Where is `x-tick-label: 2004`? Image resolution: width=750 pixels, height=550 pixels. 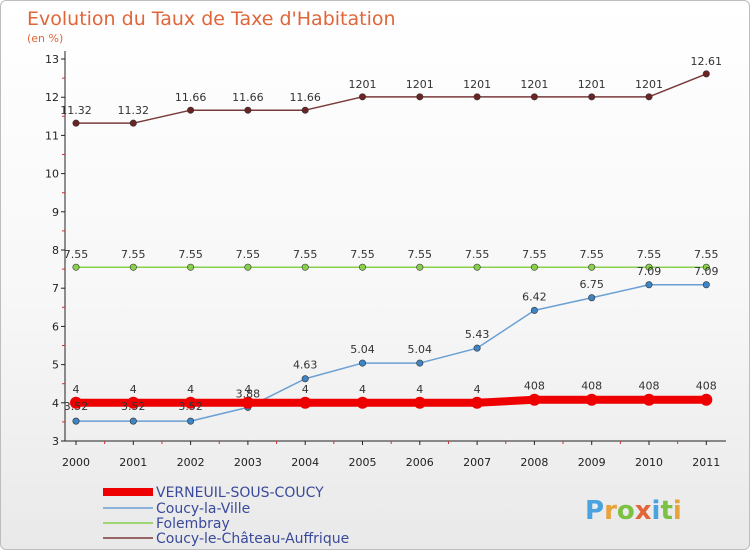 x-tick-label: 2004 is located at coordinates (305, 462).